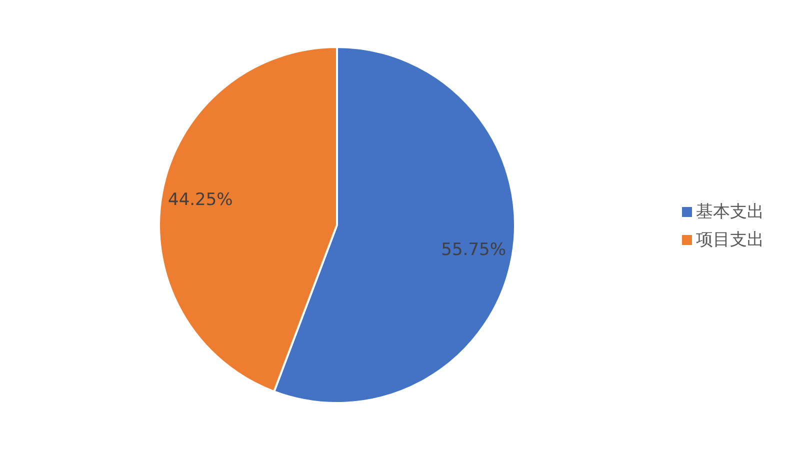 This screenshot has width=792, height=451. Describe the element at coordinates (473, 250) in the screenshot. I see `data-label: 55.75%` at that location.